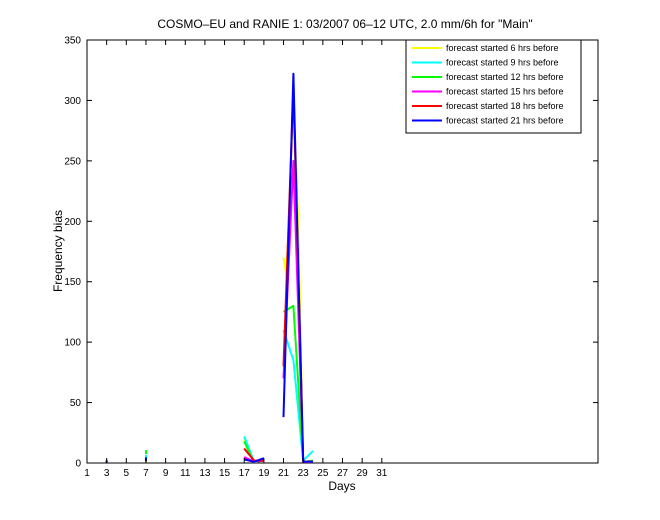  What do you see at coordinates (127, 473) in the screenshot?
I see `x-tick-label: 5` at bounding box center [127, 473].